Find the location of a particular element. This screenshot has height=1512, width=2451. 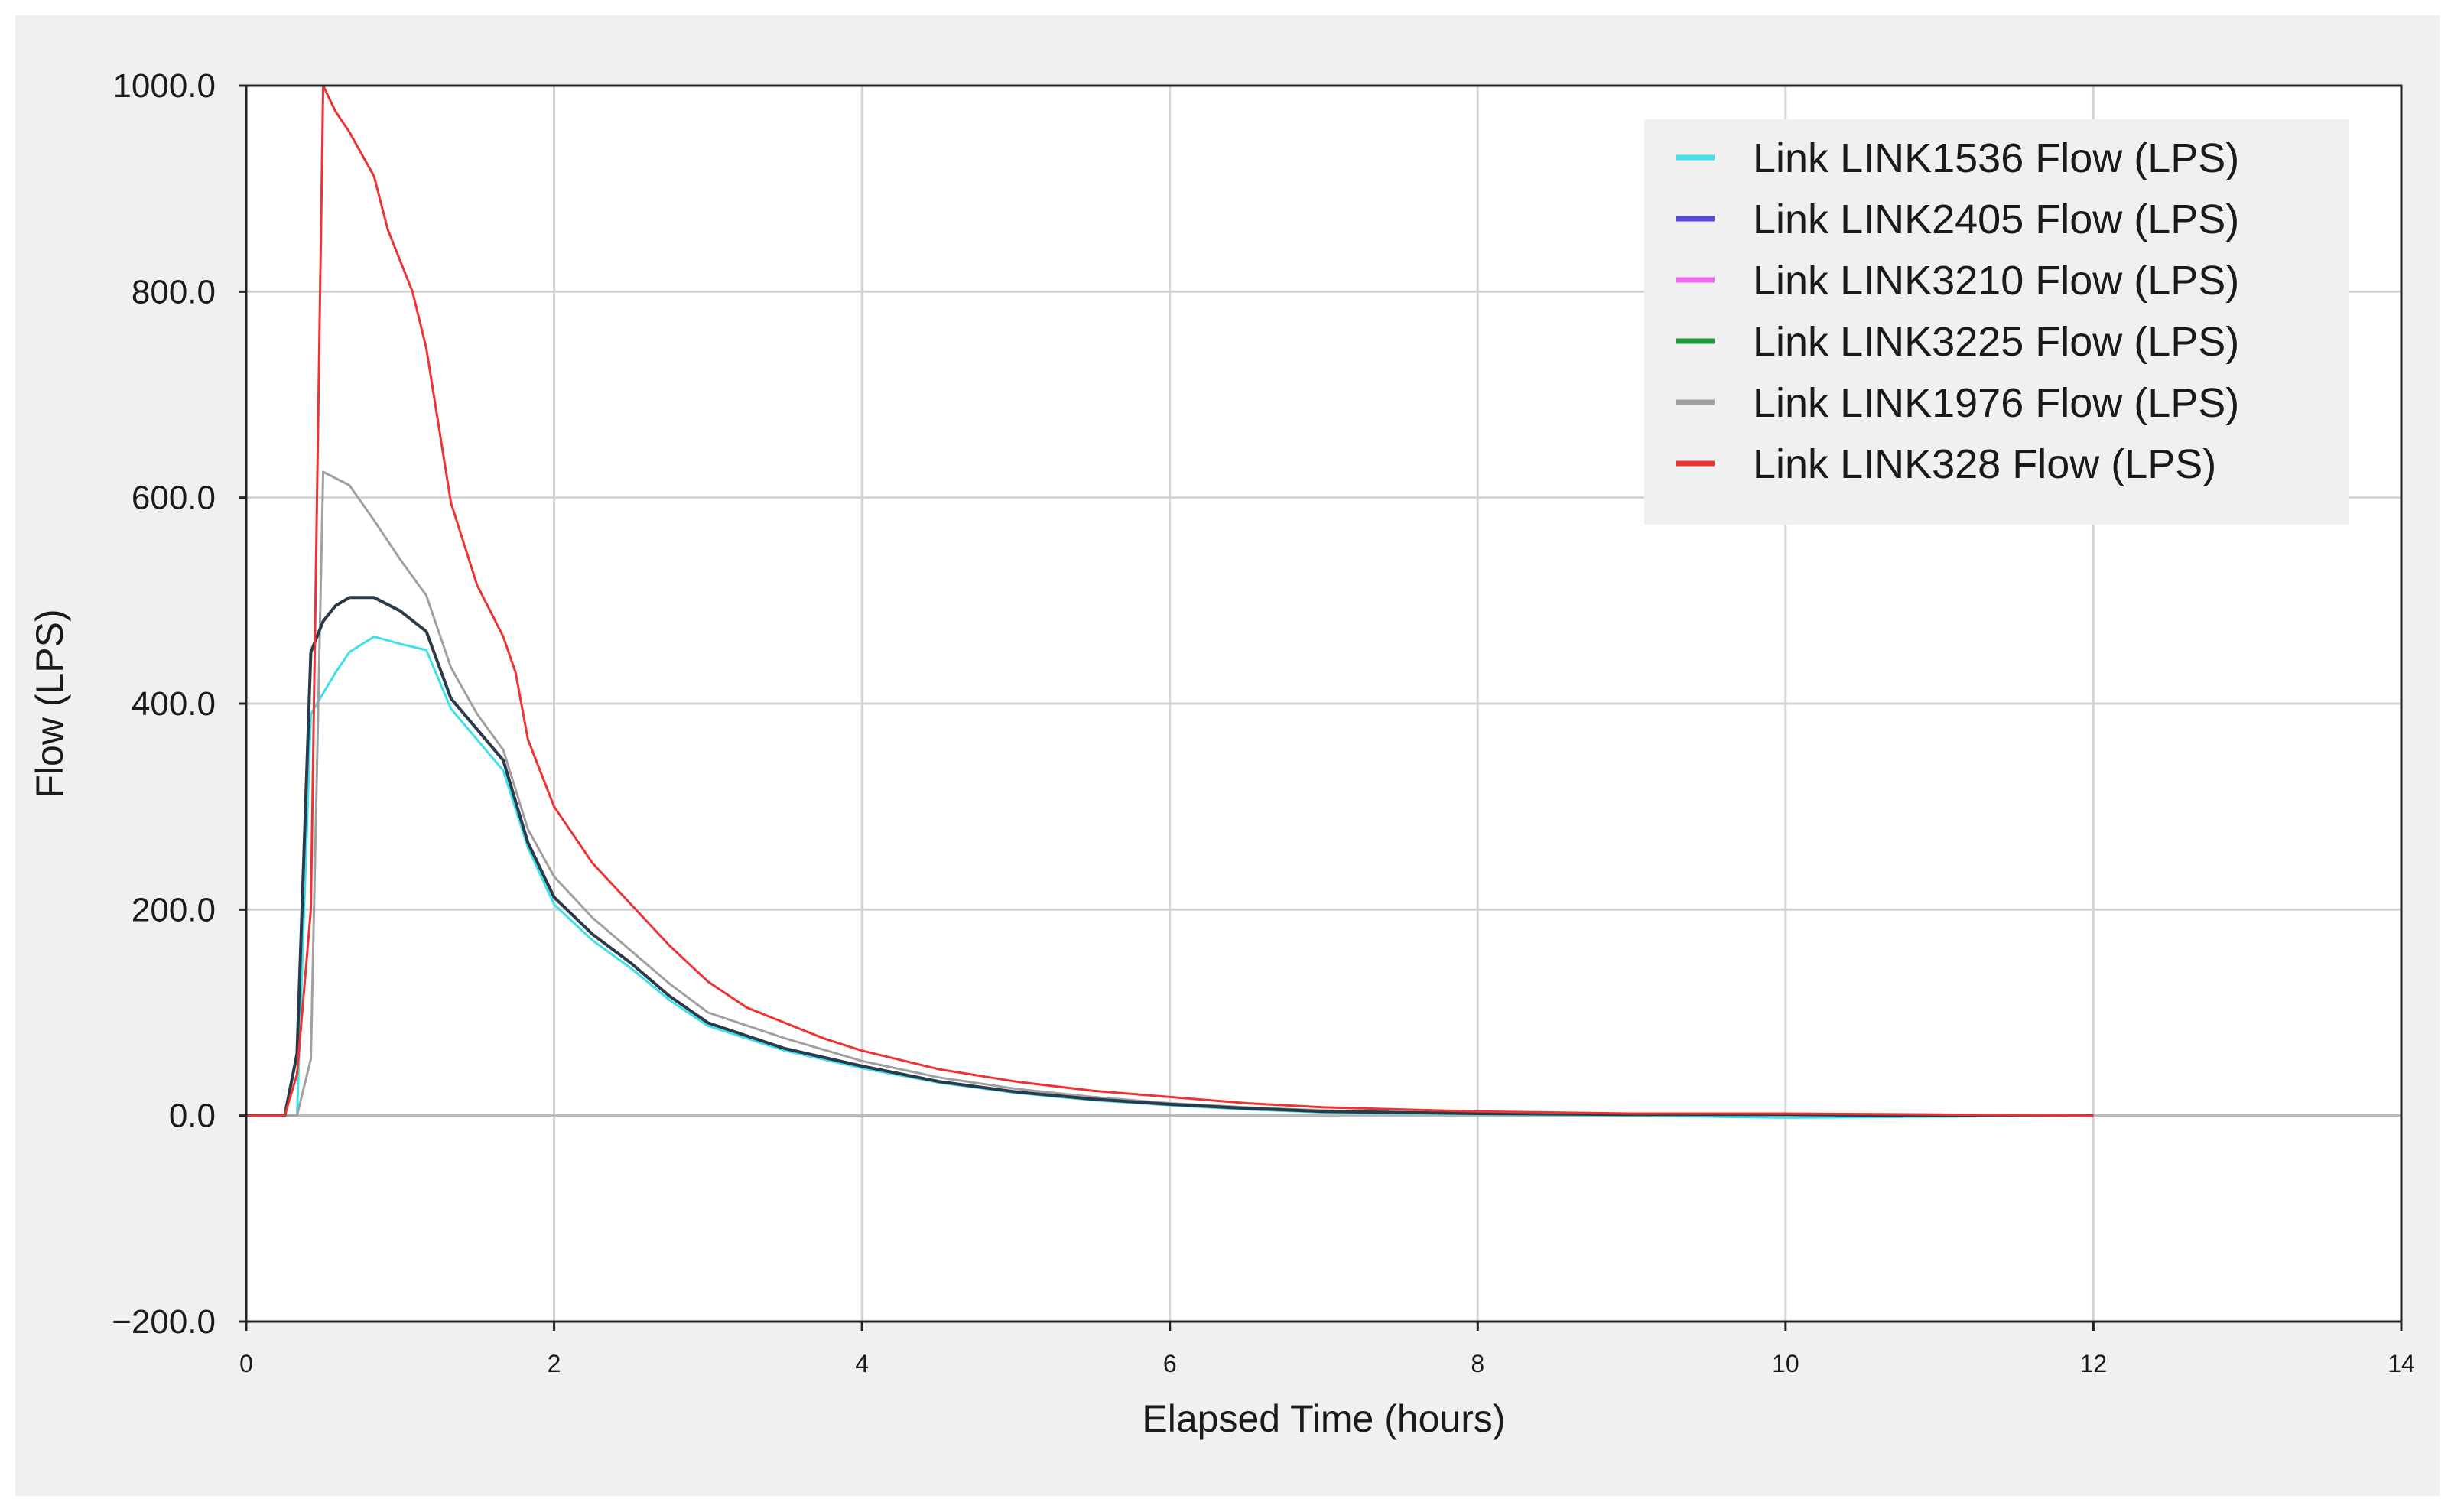

y-tick-label: 0.0 is located at coordinates (192, 1116).